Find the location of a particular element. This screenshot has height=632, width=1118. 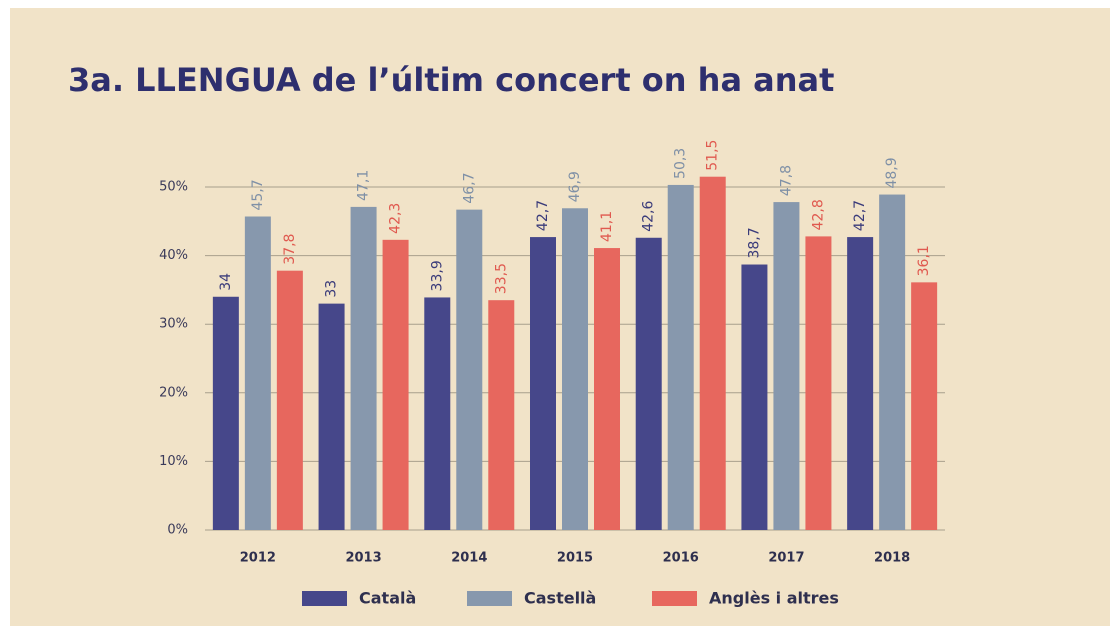

x-tick-label: 2015 is located at coordinates (575, 558).